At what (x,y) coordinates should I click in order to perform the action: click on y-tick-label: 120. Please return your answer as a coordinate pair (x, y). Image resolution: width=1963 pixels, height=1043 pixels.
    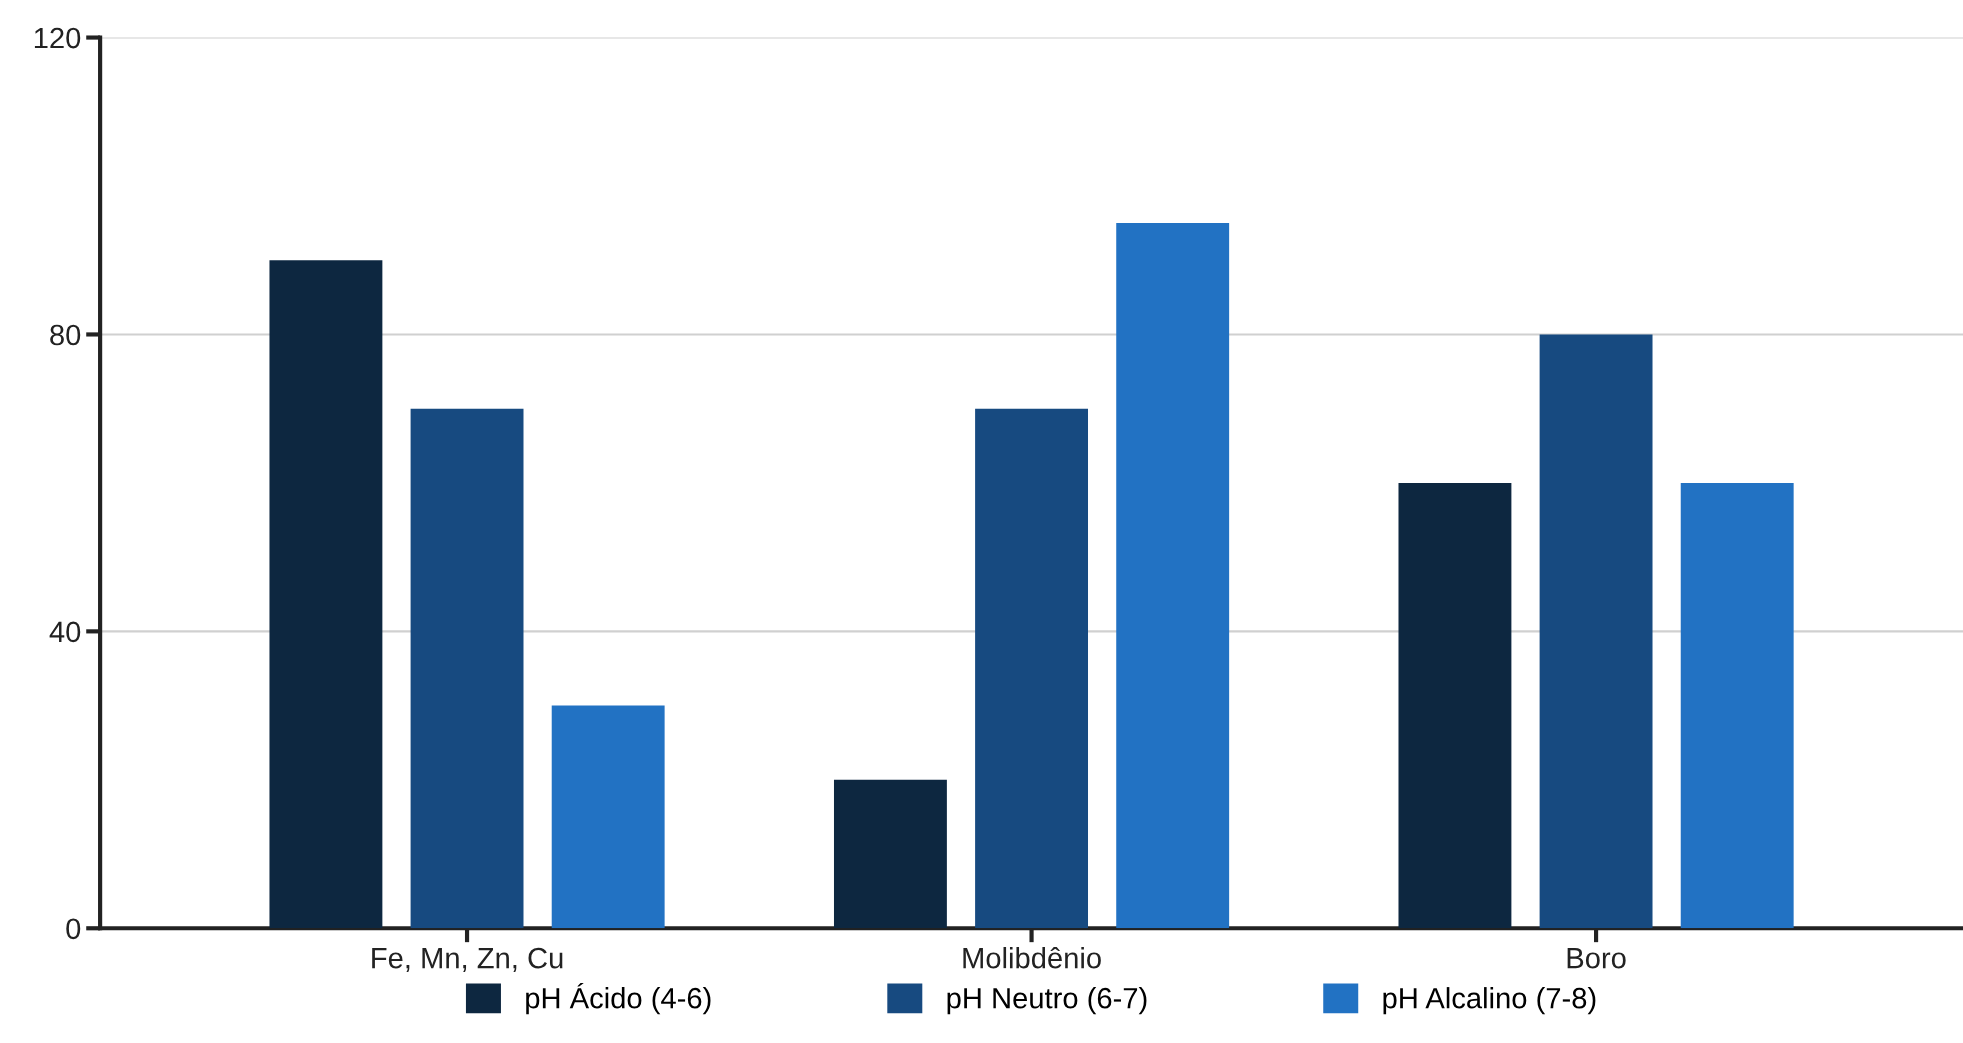
    Looking at the image, I should click on (57, 38).